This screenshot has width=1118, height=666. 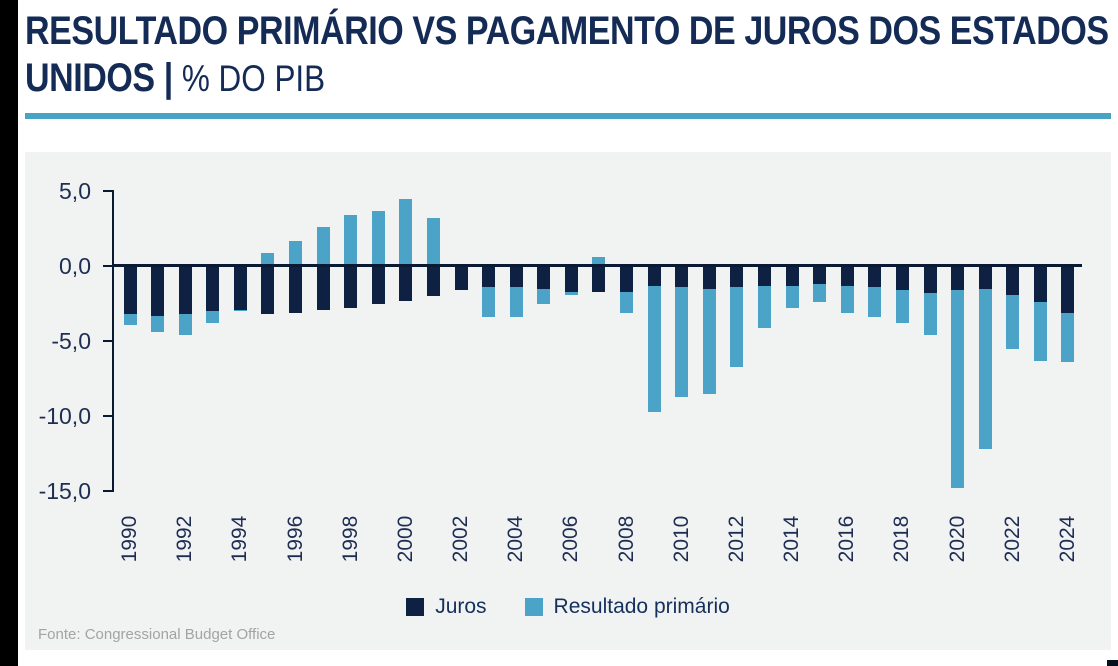 I want to click on bar-resultado-primario-1990, so click(x=130, y=319).